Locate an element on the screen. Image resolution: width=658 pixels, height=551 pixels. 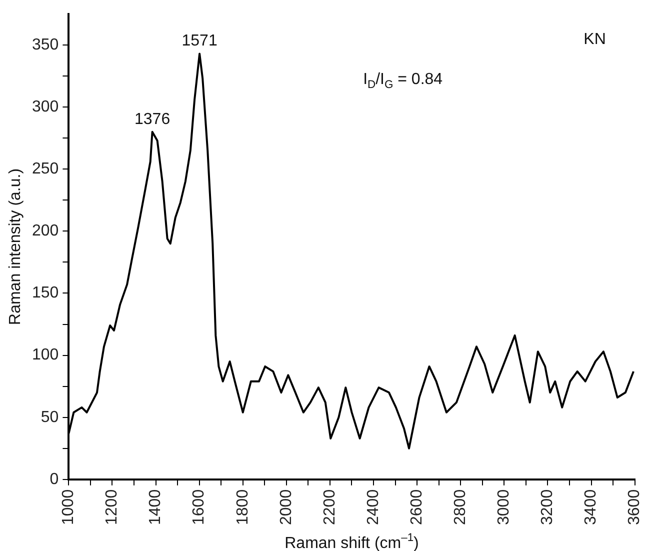
x-tick-label: 1000 is located at coordinates (69, 507).